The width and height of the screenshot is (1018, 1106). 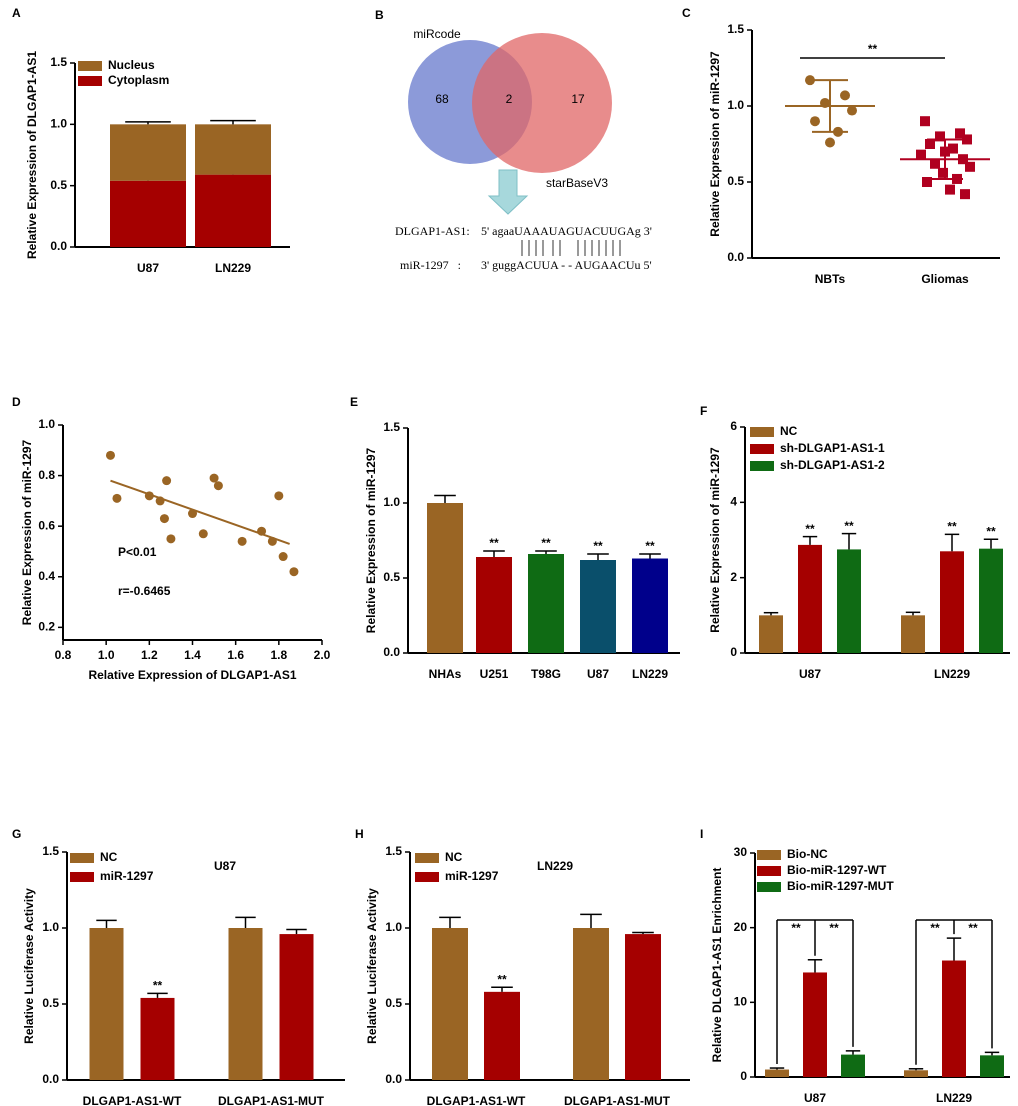 What do you see at coordinates (233, 149) in the screenshot?
I see `bar-segment` at bounding box center [233, 149].